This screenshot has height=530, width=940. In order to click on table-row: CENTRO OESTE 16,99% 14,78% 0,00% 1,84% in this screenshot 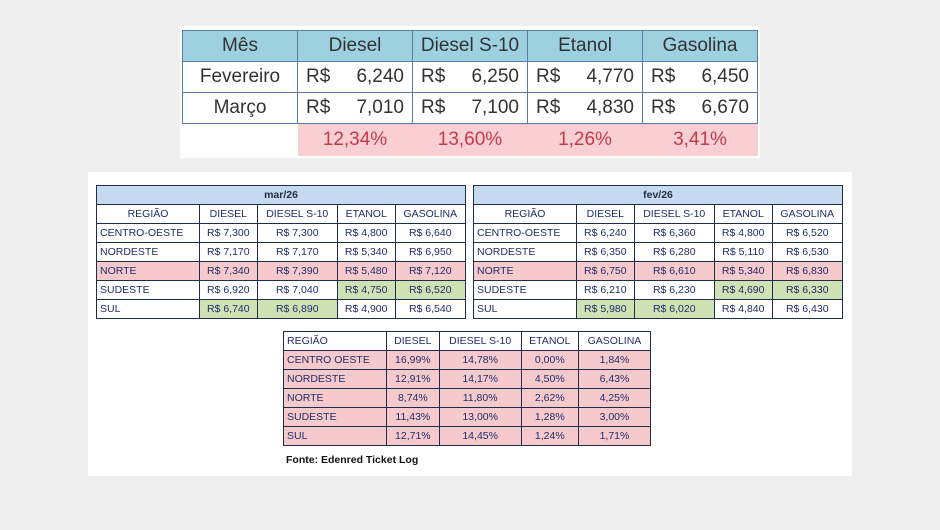, I will do `click(467, 360)`.